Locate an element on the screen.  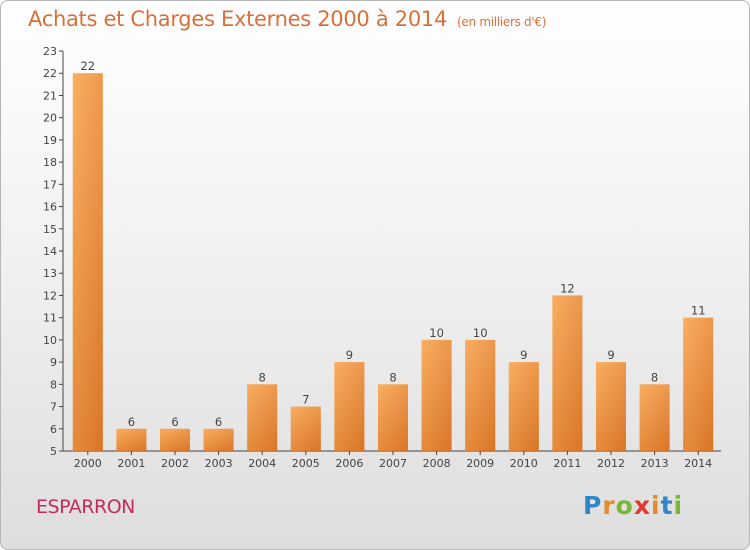
y-tick-label: 16 is located at coordinates (50, 207).